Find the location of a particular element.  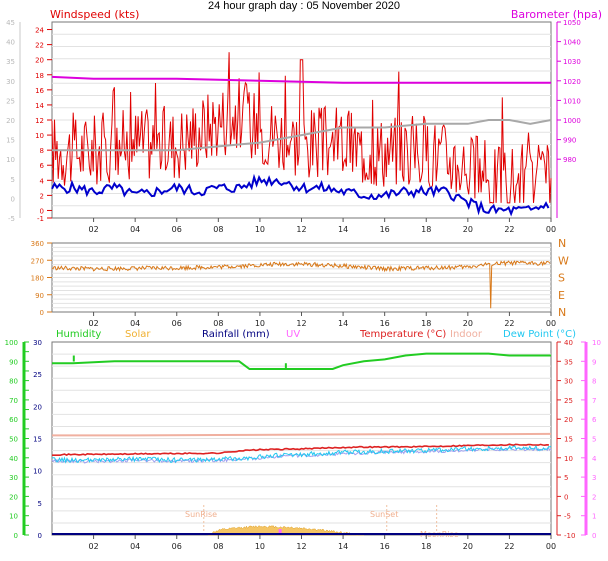

baro-tick-label: 980 is located at coordinates (569, 160).